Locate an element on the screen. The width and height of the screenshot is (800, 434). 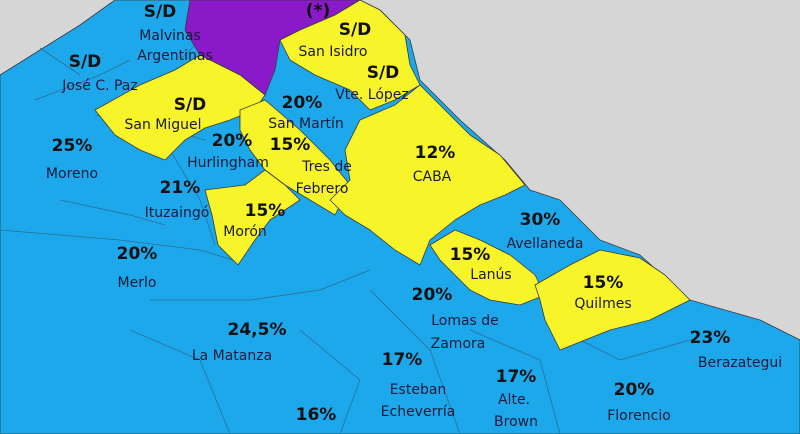
label-ituzaingo-name: Ituzaingó is located at coordinates (177, 213).